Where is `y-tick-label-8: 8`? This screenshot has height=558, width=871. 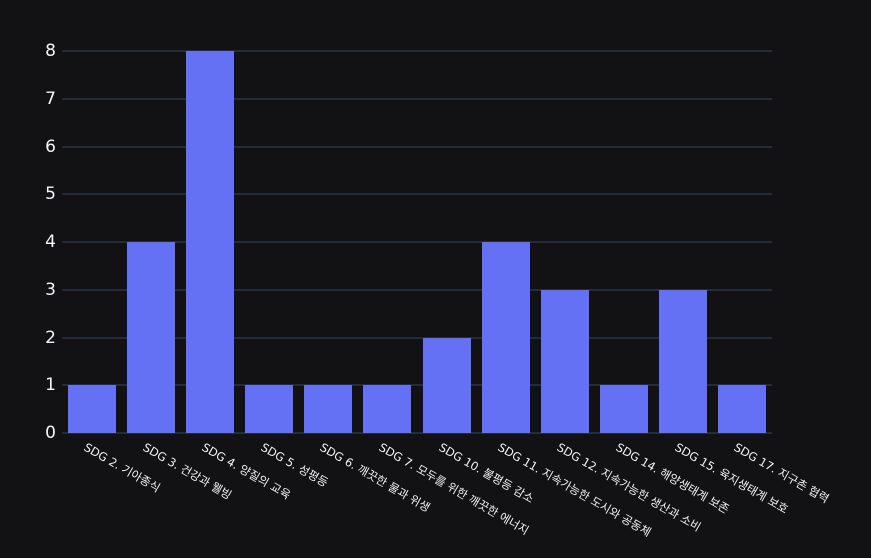 y-tick-label-8: 8 is located at coordinates (50, 51).